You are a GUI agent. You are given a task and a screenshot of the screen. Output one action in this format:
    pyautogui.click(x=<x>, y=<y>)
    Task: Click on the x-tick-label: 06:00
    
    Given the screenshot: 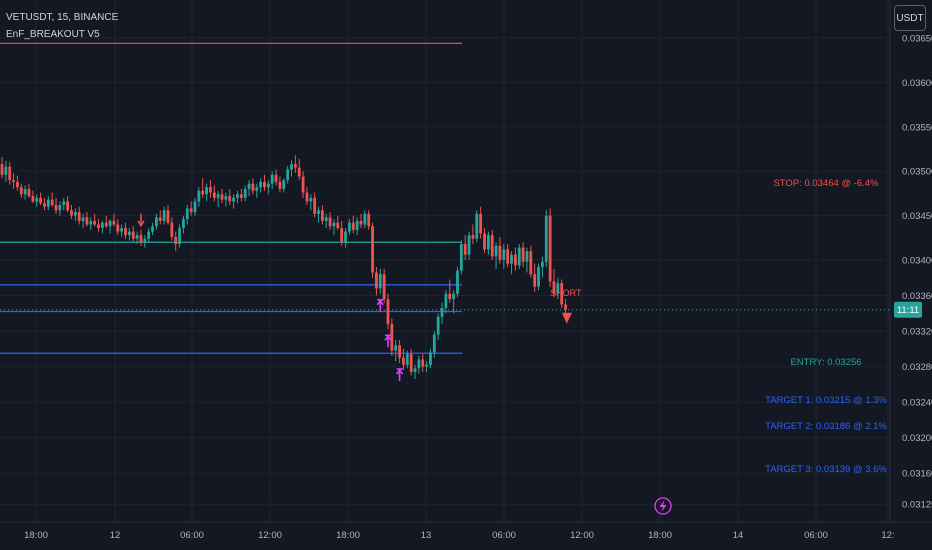 What is the action you would take?
    pyautogui.click(x=504, y=535)
    